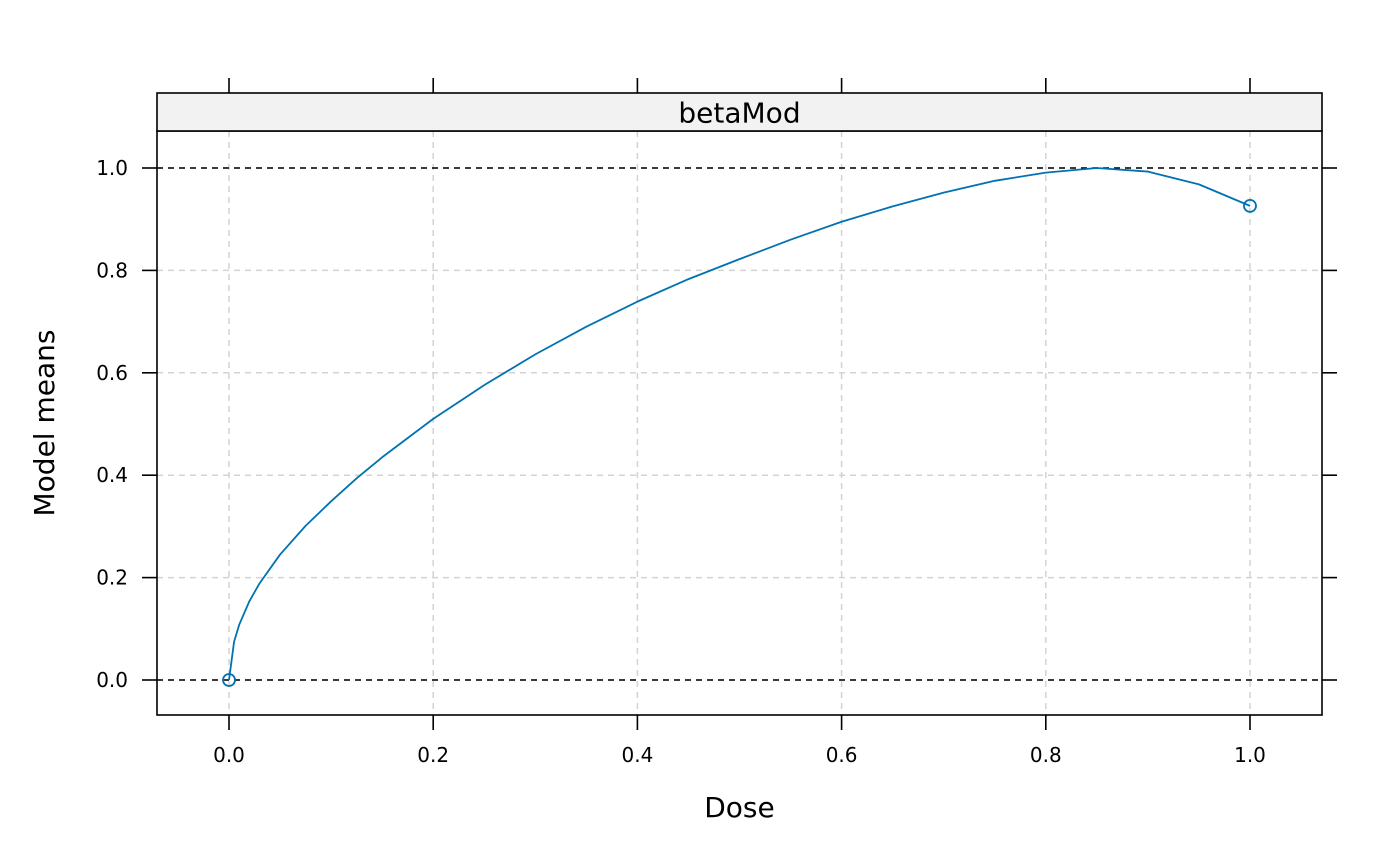 The height and width of the screenshot is (866, 1400). I want to click on x-tick-label: 0.8, so click(1046, 755).